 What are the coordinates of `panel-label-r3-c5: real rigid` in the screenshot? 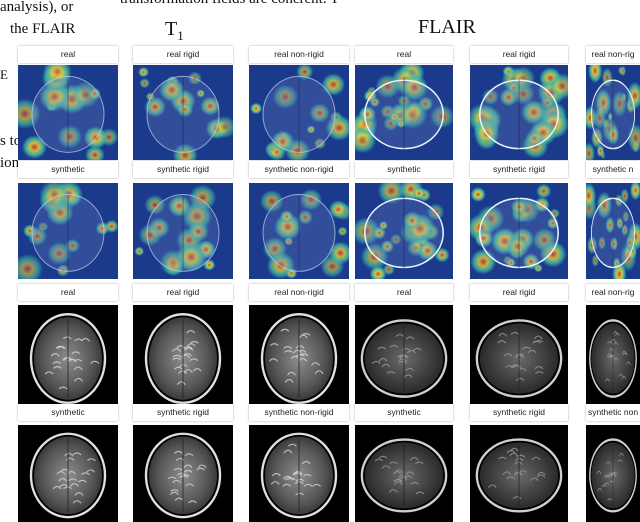 It's located at (519, 292).